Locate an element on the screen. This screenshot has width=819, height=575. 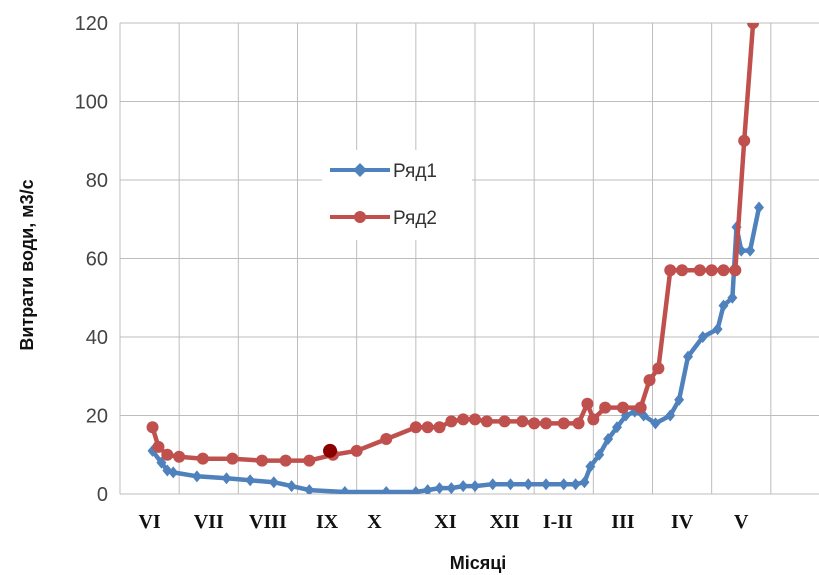
legend-marker-ряд1 is located at coordinates (360, 170).